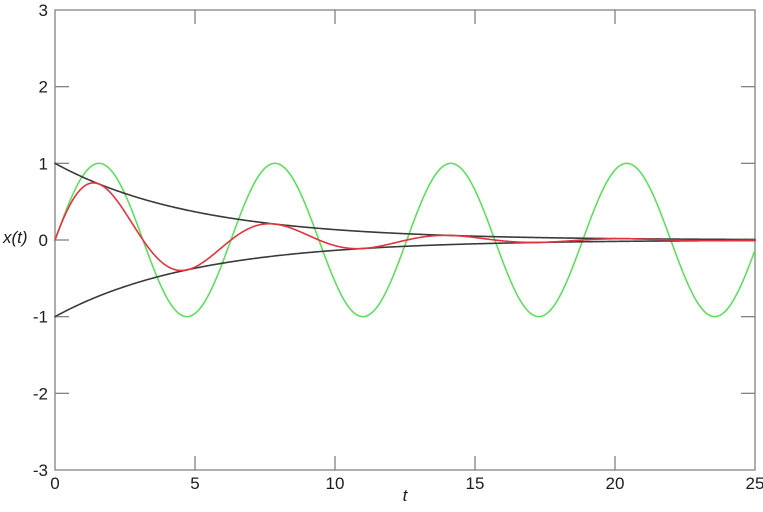 The image size is (763, 512). What do you see at coordinates (40, 317) in the screenshot?
I see `y-tick-label: -1` at bounding box center [40, 317].